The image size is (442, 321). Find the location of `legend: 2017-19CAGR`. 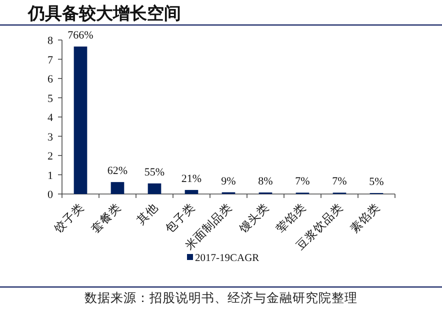

legend: 2017-19CAGR is located at coordinates (223, 258).